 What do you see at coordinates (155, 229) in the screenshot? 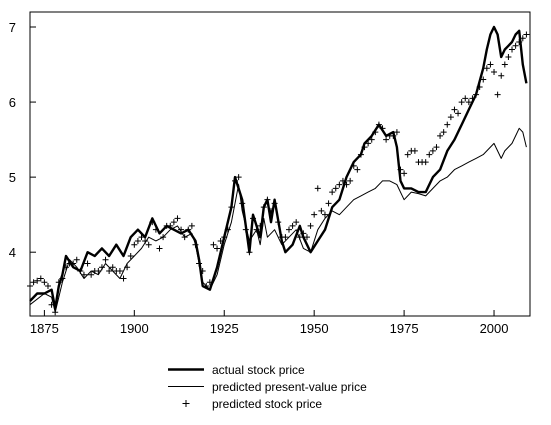
I see `point-predicted-stock-price-1906` at bounding box center [155, 229].